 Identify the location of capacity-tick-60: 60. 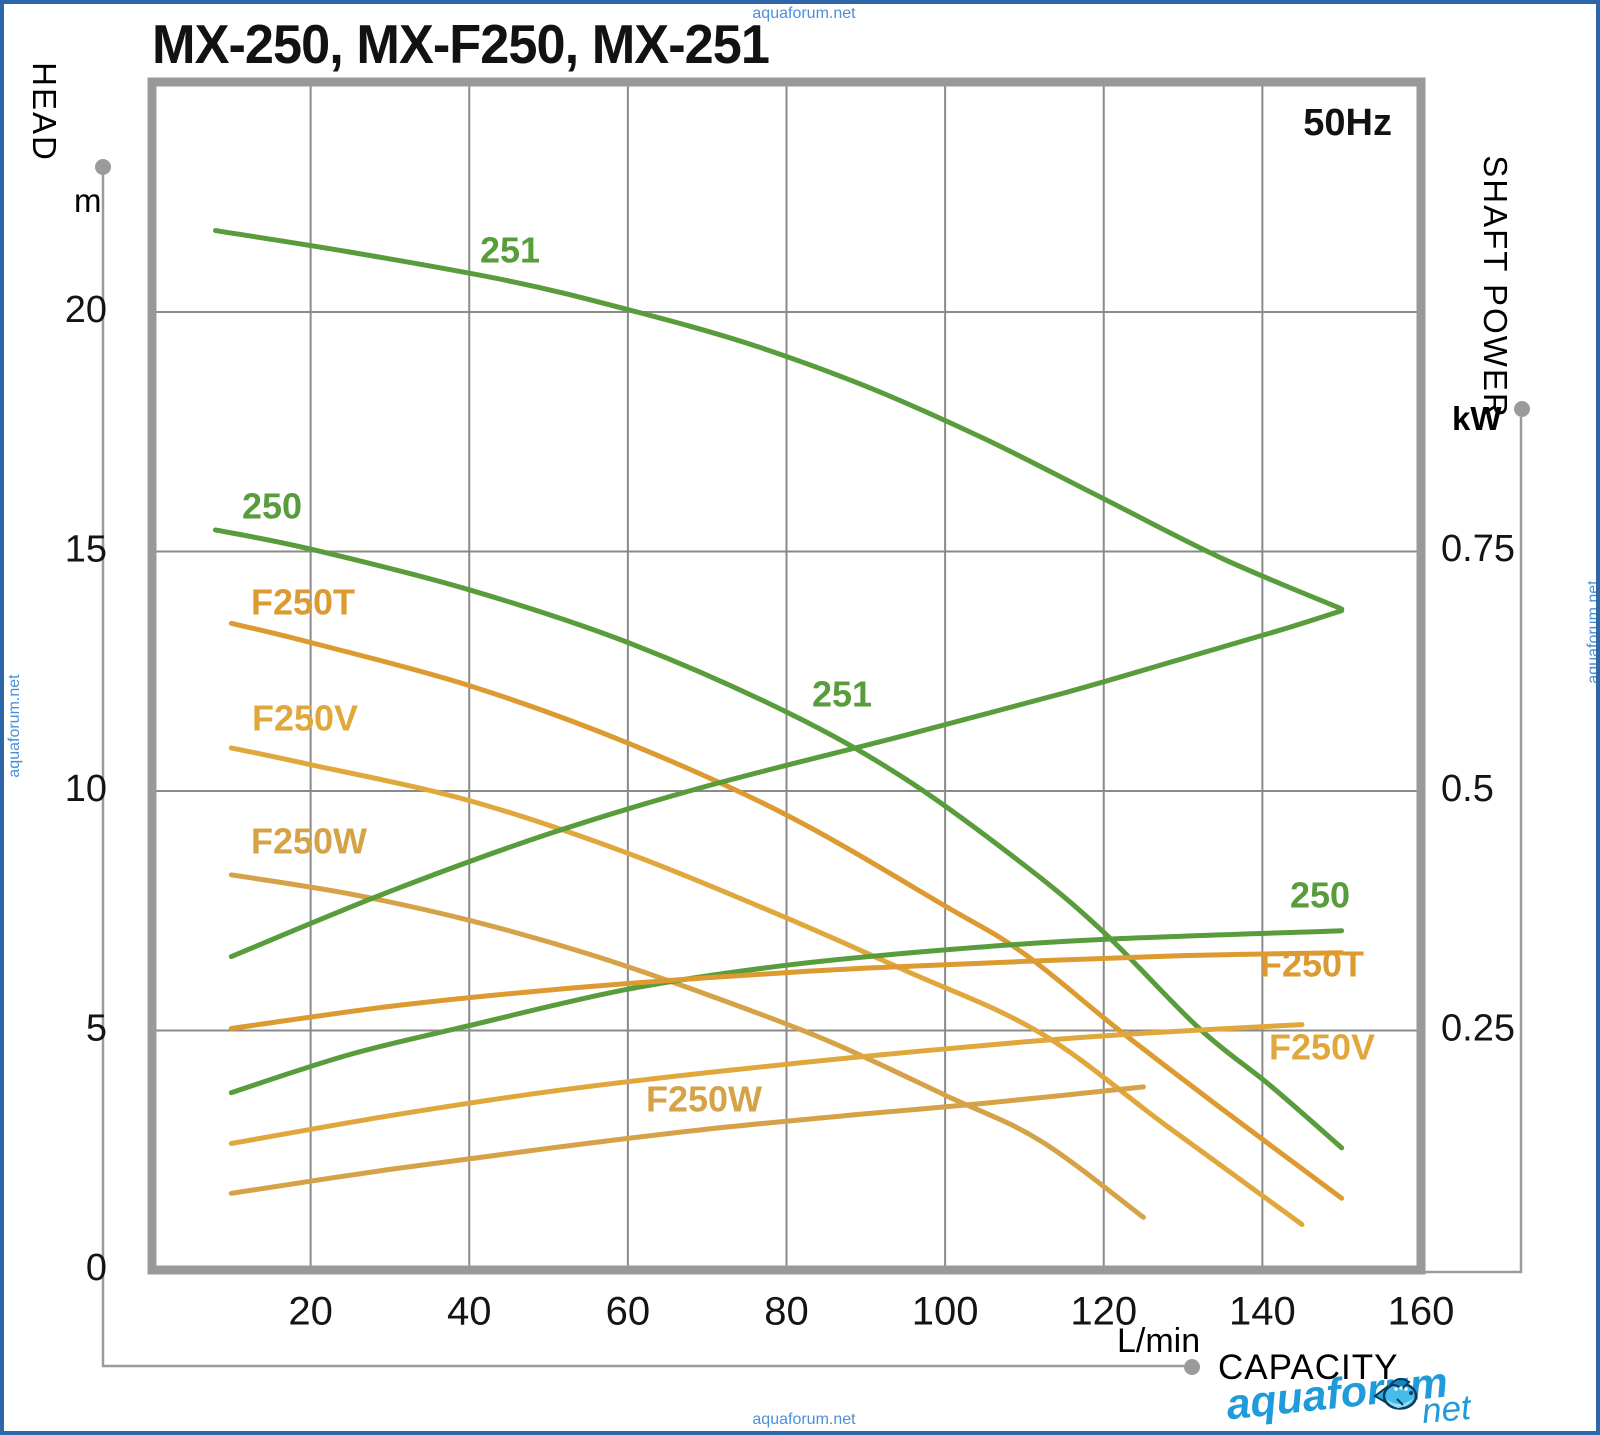
(628, 1312).